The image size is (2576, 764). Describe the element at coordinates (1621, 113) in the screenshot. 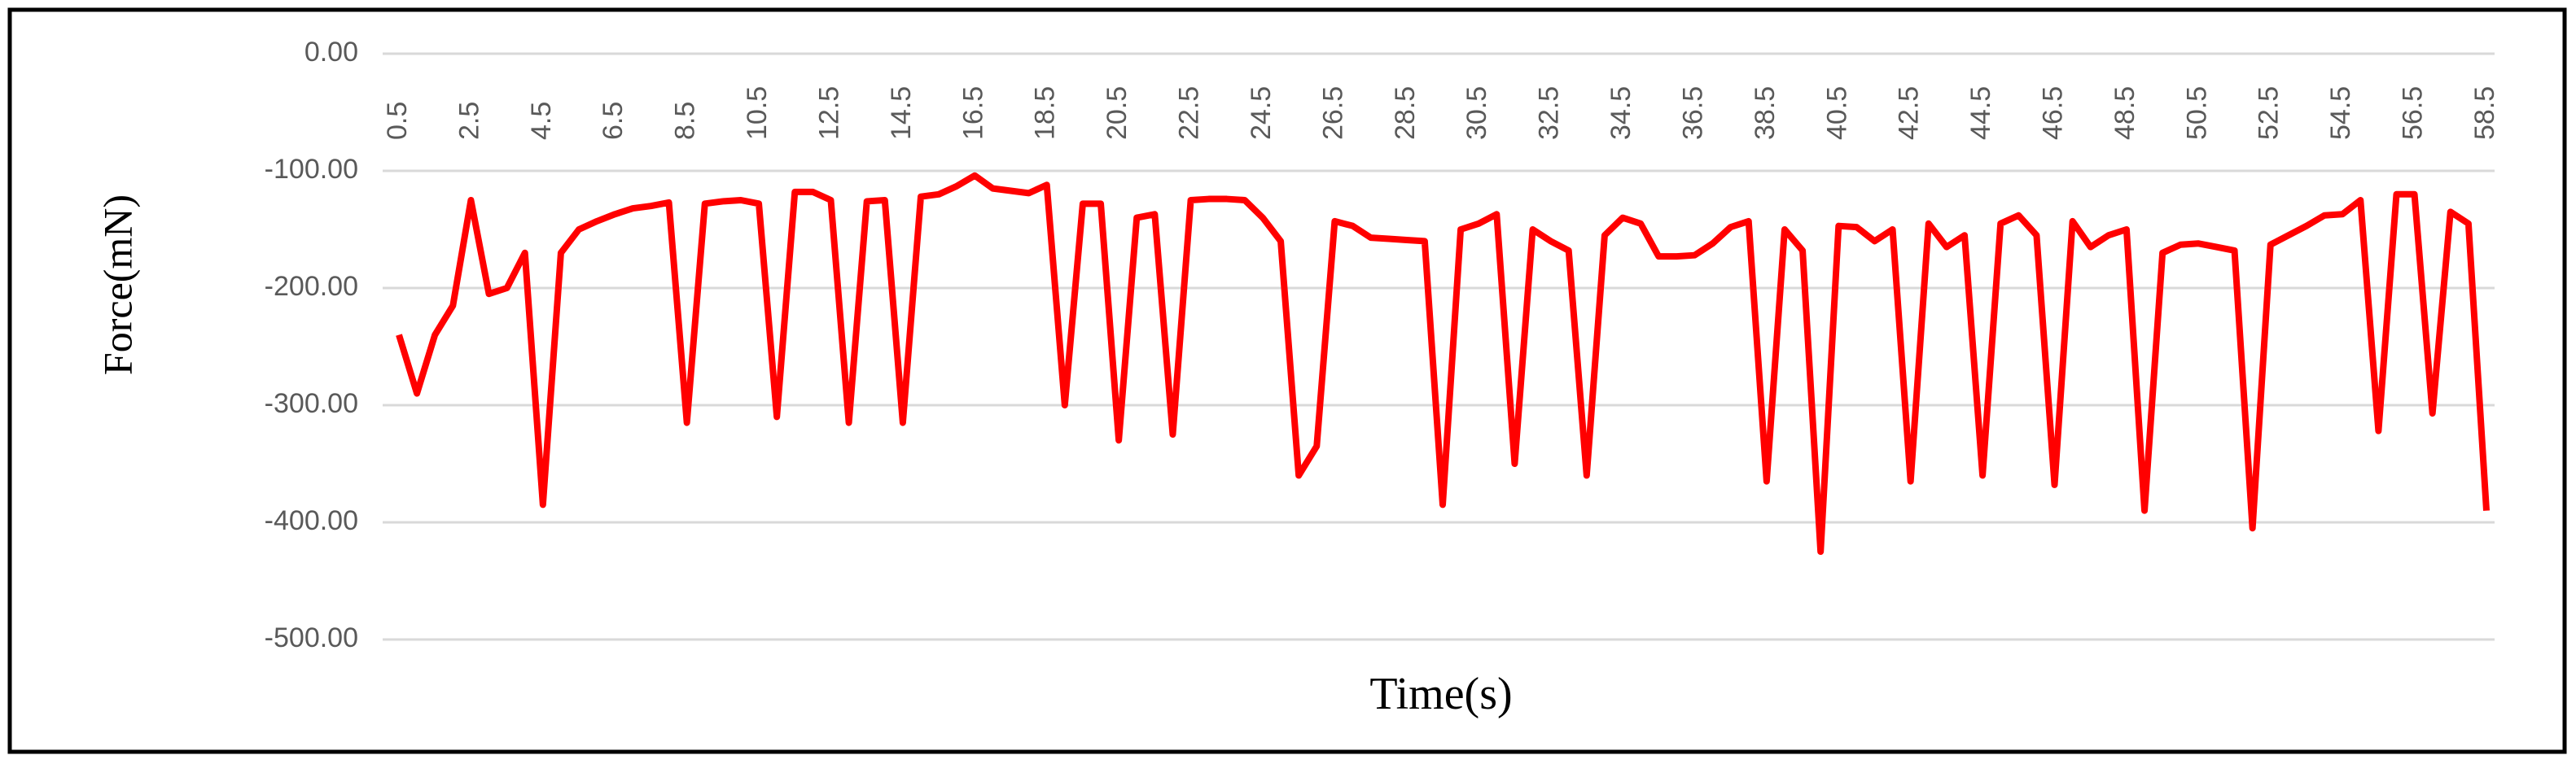

I see `x-tick-label: 34.5` at that location.